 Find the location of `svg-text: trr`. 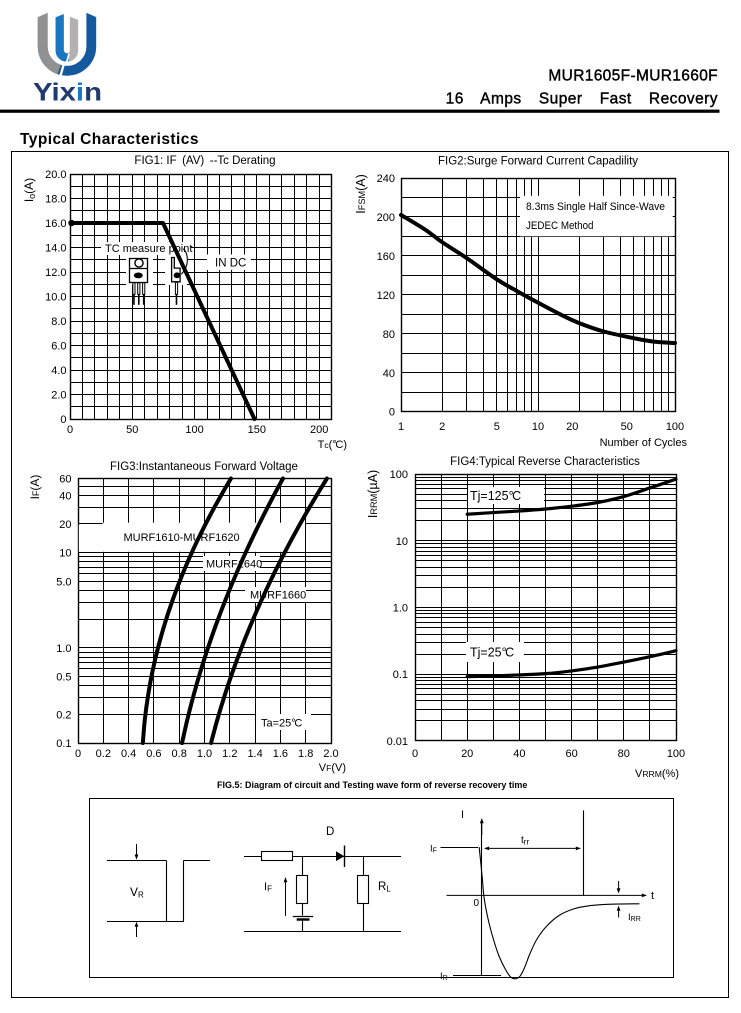

svg-text: trr is located at coordinates (525, 841).